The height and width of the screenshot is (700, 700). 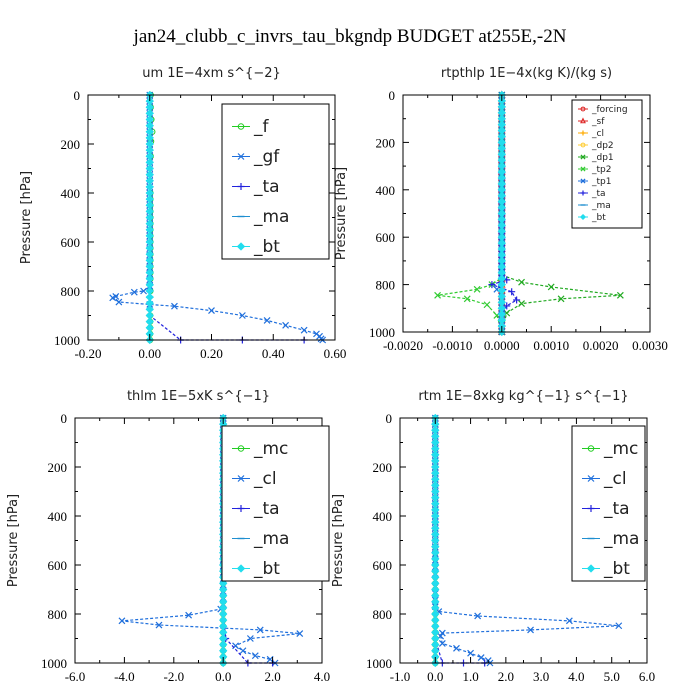 What do you see at coordinates (266, 157) in the screenshot?
I see `legend-label: _gf` at bounding box center [266, 157].